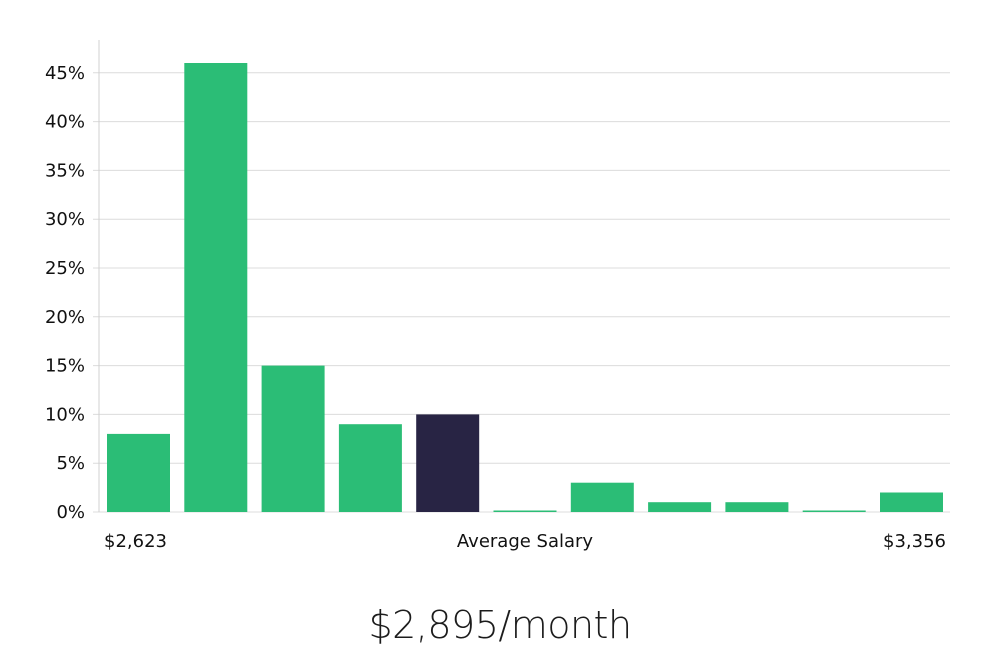  Describe the element at coordinates (135, 541) in the screenshot. I see `x-label-min: $2,623` at that location.